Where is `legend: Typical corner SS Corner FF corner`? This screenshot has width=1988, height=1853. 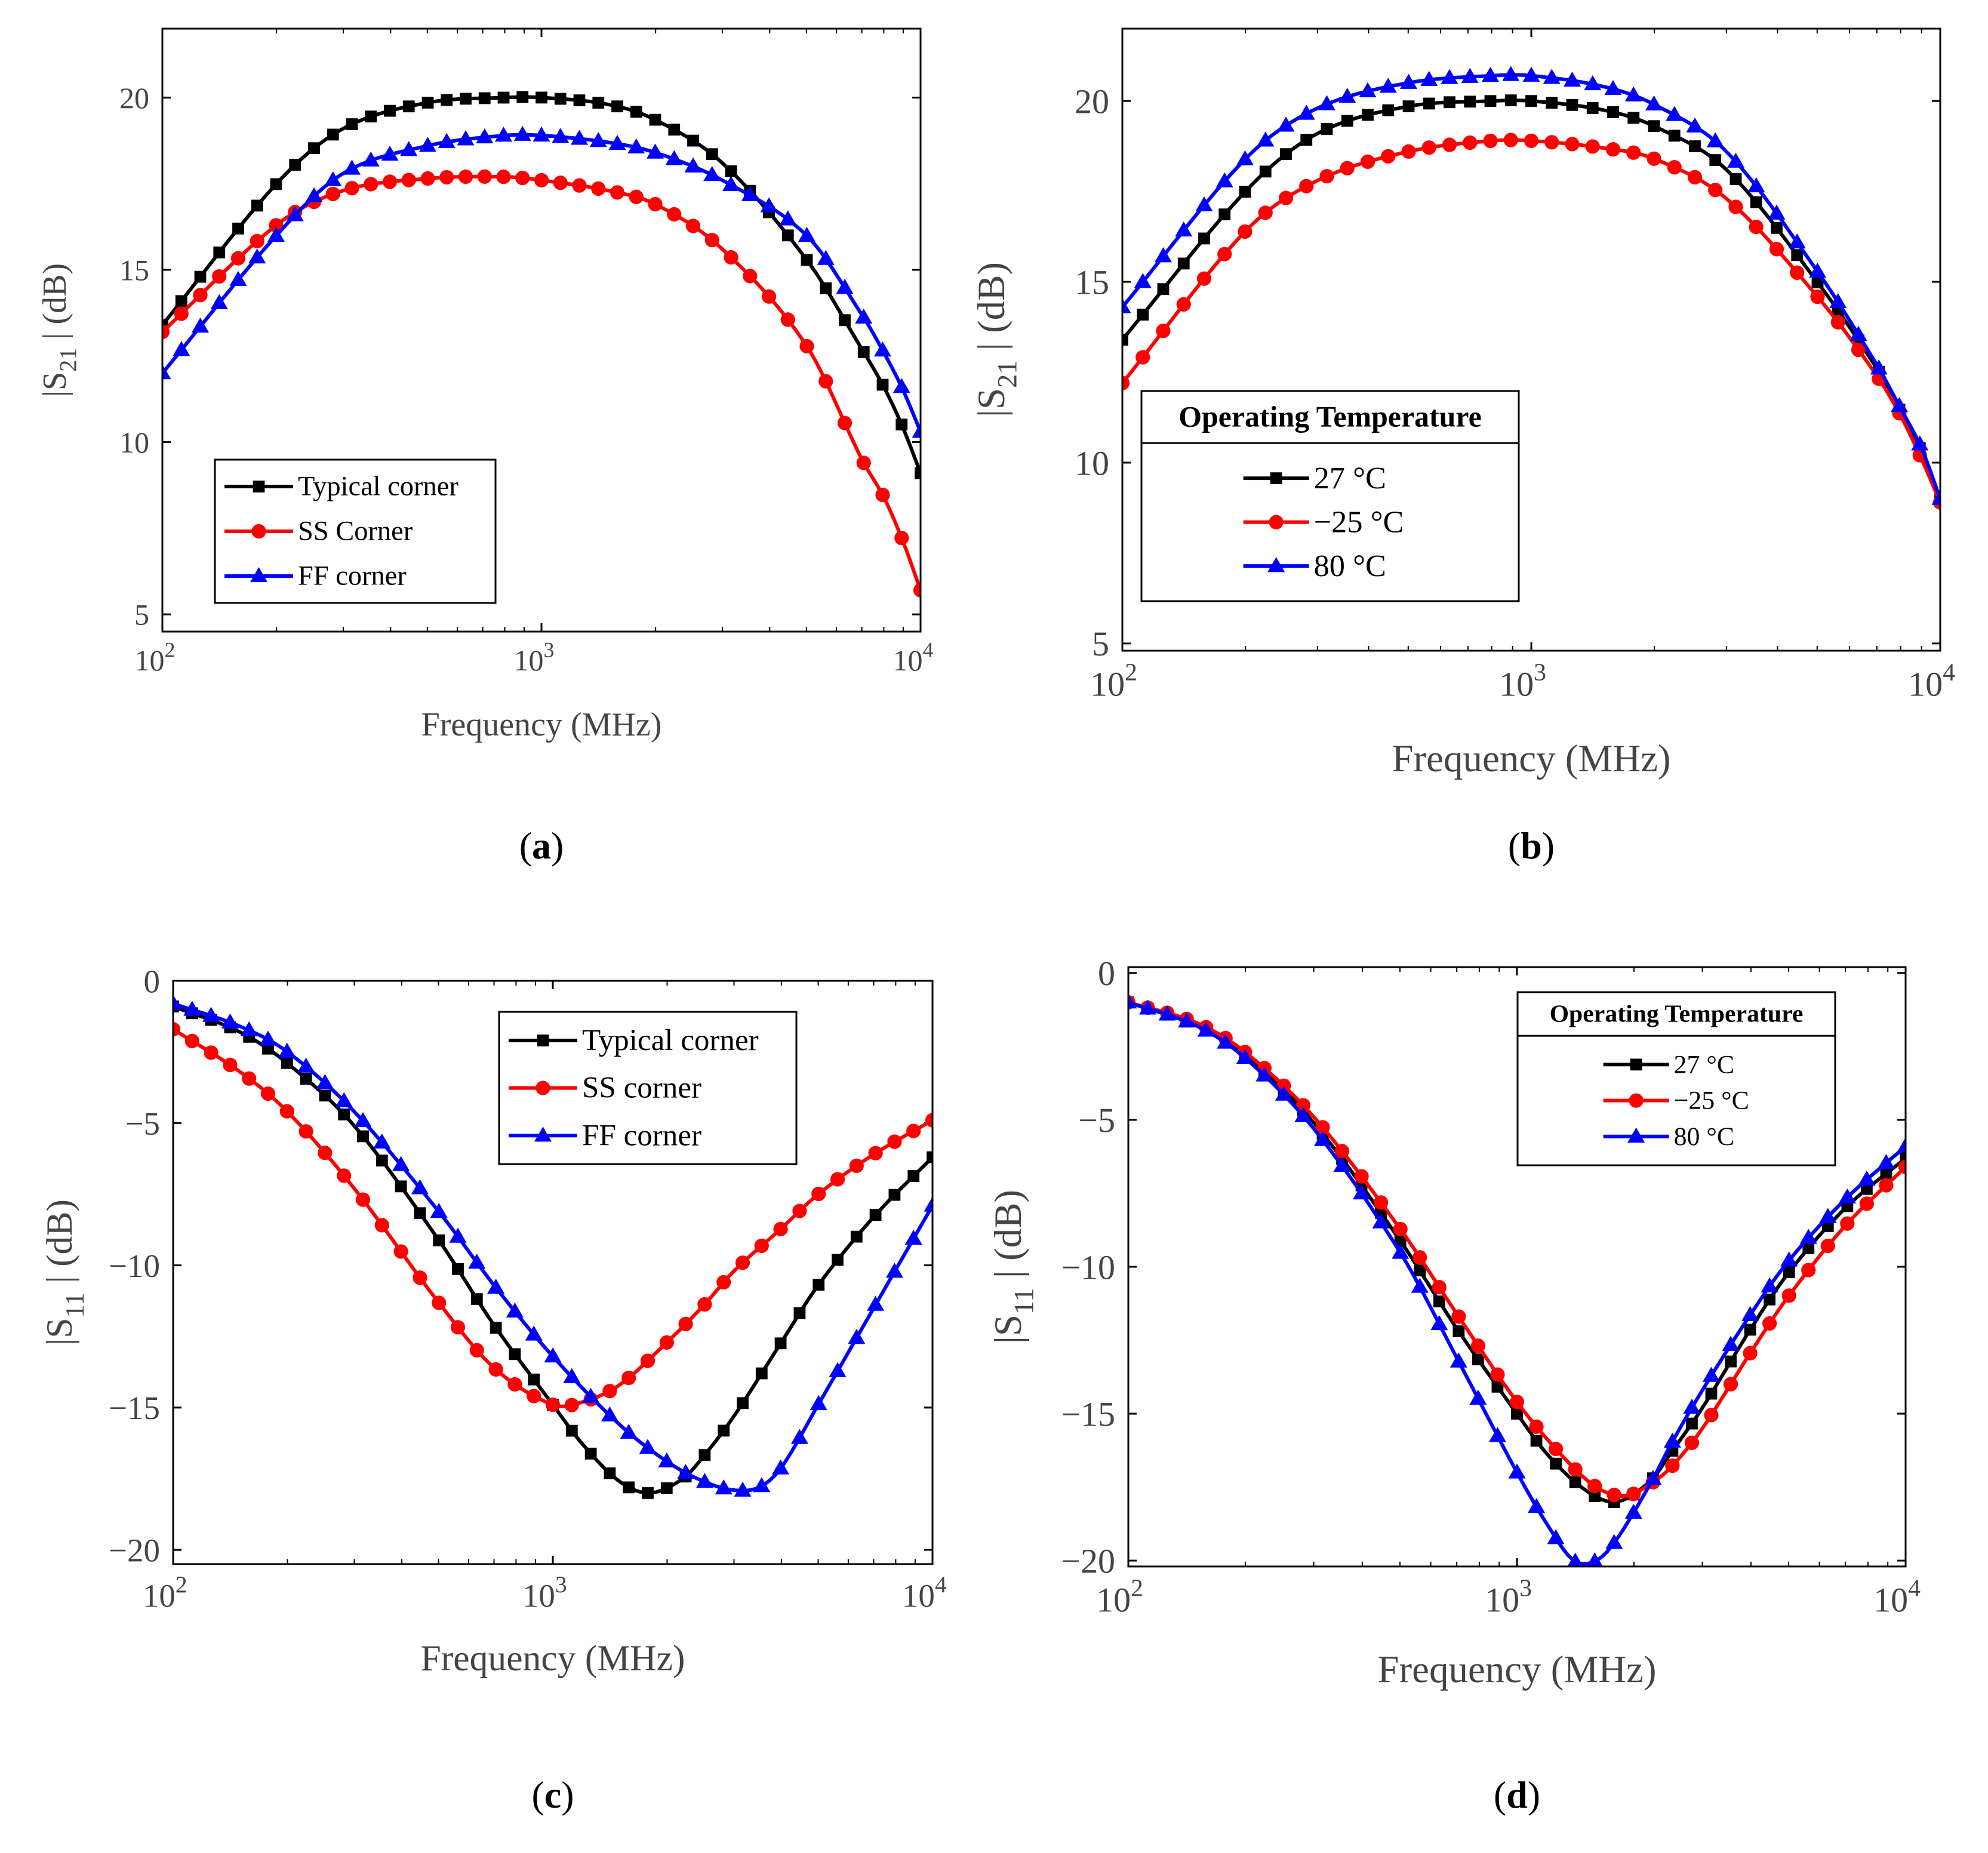 legend: Typical corner SS Corner FF corner is located at coordinates (355, 531).